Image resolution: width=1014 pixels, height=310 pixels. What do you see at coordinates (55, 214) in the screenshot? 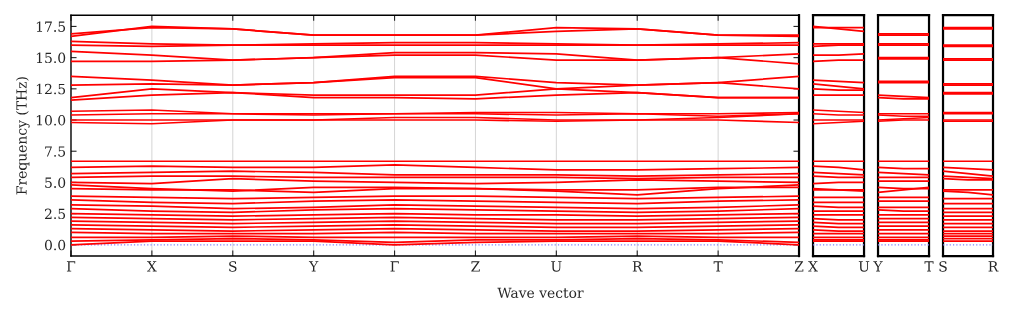
I see `y-tick-label: 2.5` at bounding box center [55, 214].